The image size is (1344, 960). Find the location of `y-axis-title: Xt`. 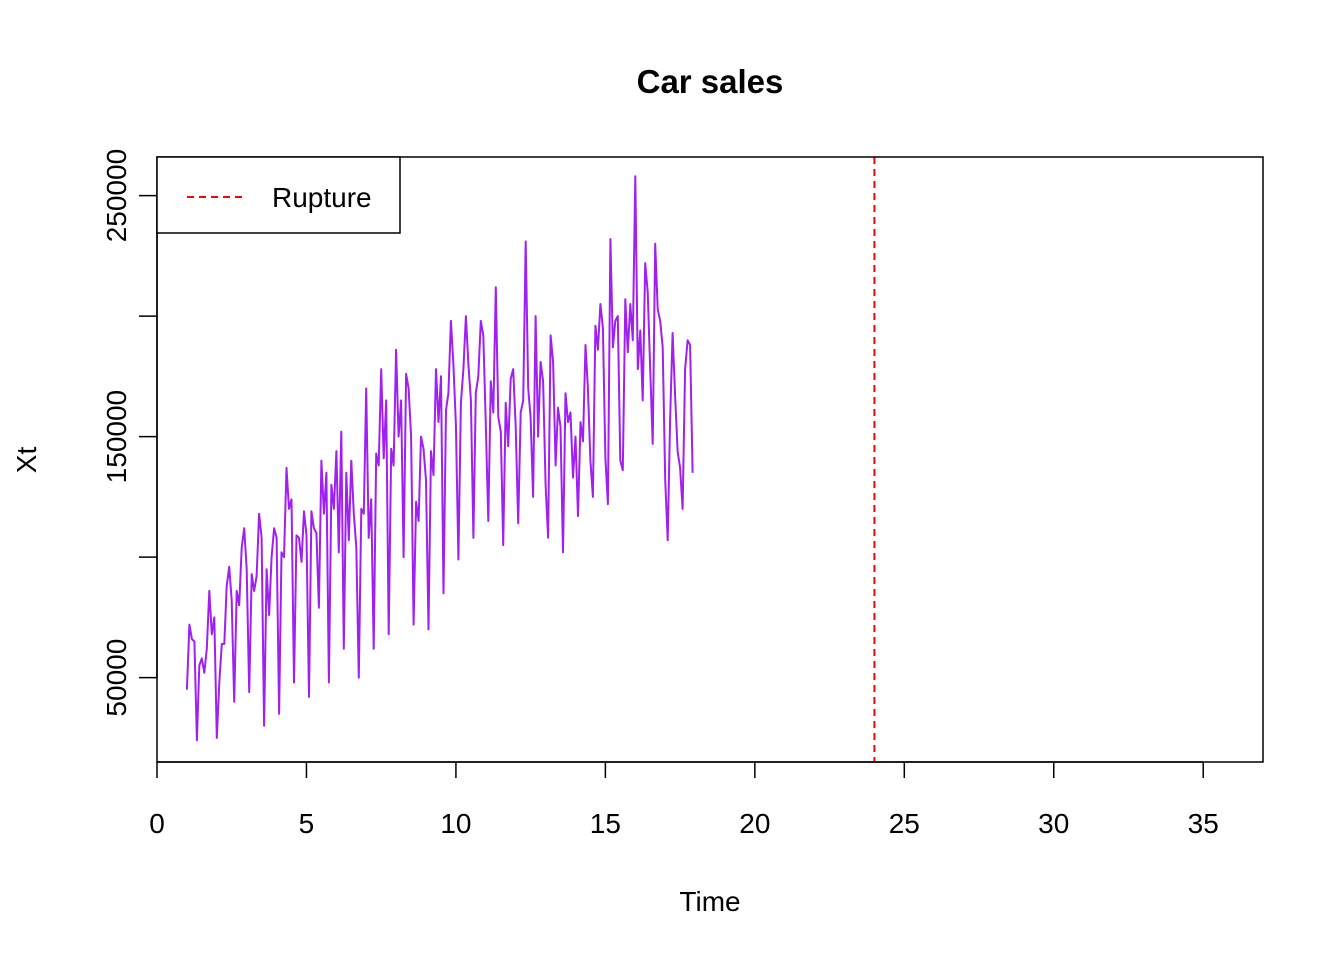

y-axis-title: Xt is located at coordinates (26, 460).